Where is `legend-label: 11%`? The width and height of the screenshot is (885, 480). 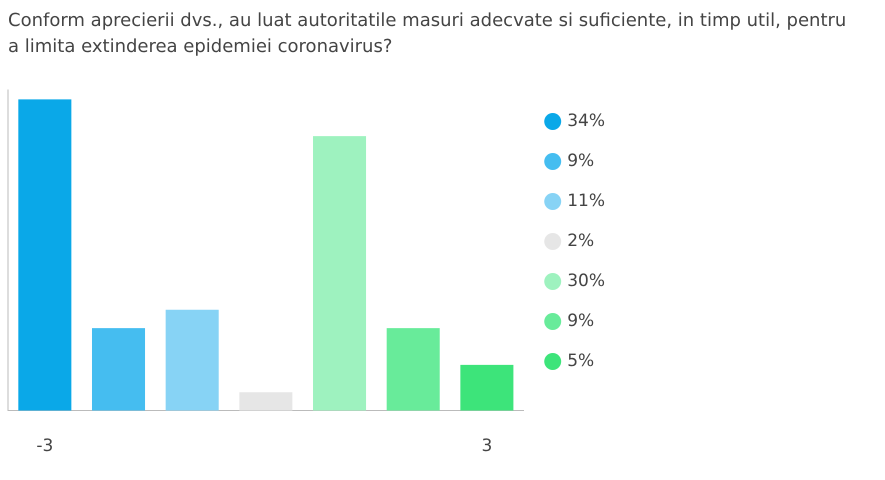 legend-label: 11% is located at coordinates (586, 200).